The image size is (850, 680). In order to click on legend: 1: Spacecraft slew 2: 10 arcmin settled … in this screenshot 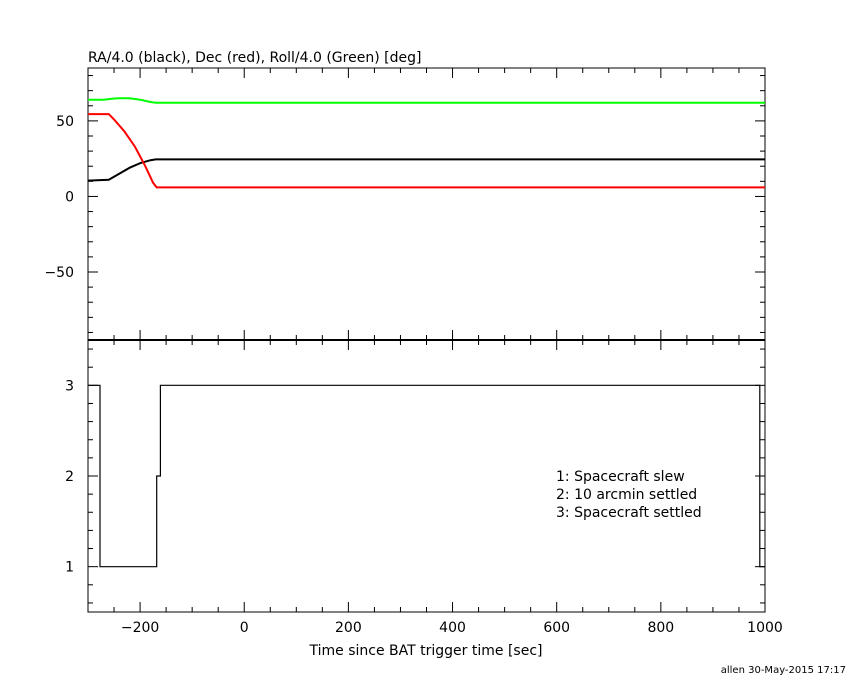, I will do `click(629, 495)`.